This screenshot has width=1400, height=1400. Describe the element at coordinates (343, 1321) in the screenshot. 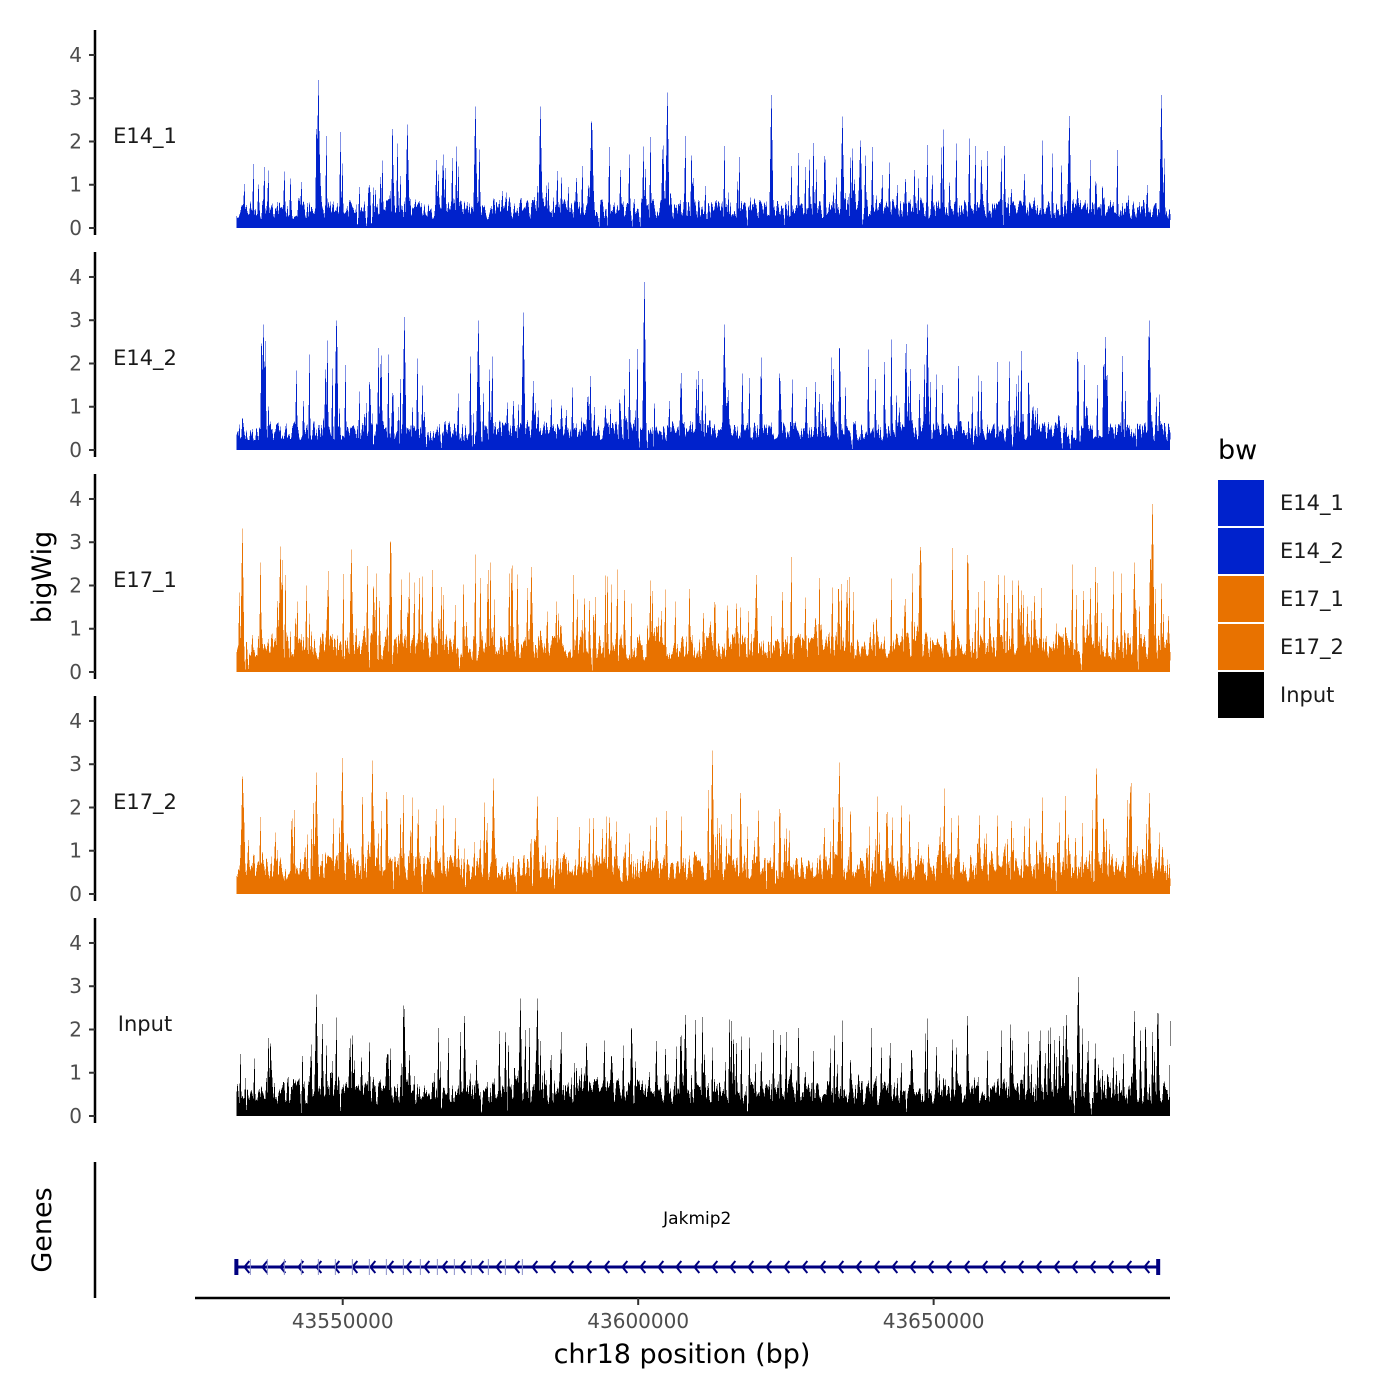

I see `x-tick-label: 43550000` at that location.